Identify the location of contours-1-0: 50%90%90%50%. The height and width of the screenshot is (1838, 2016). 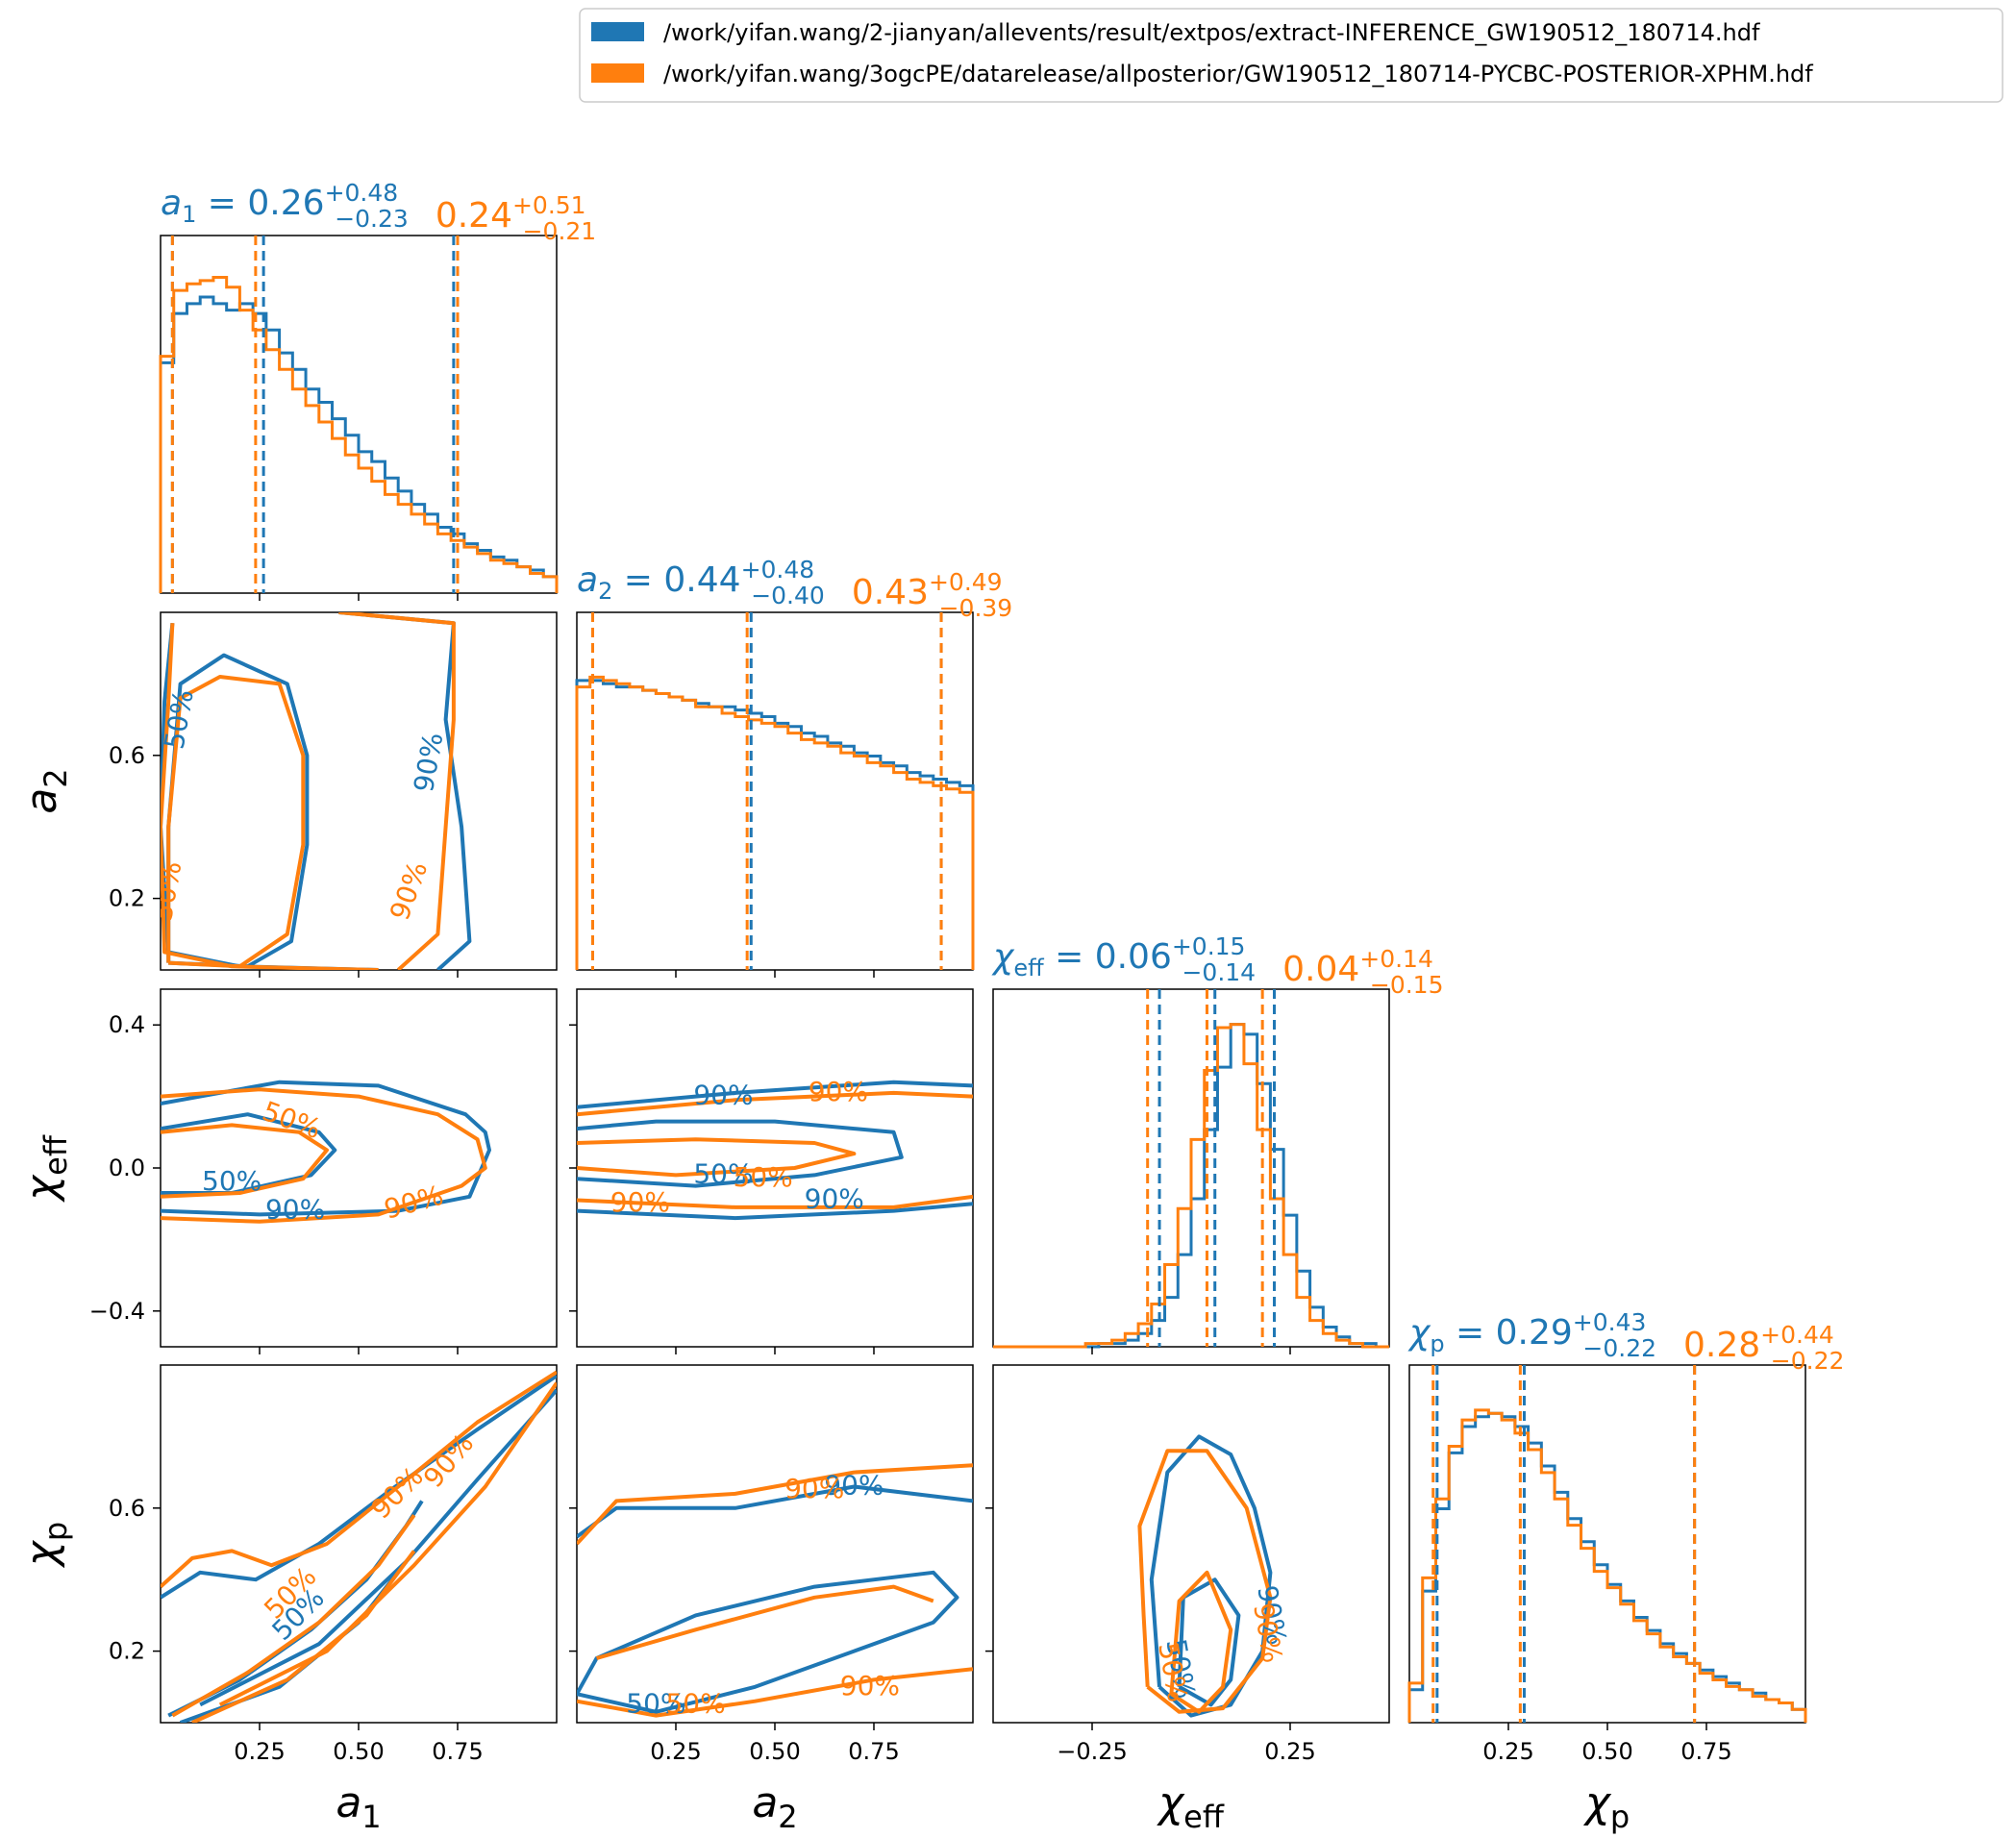
(316, 791).